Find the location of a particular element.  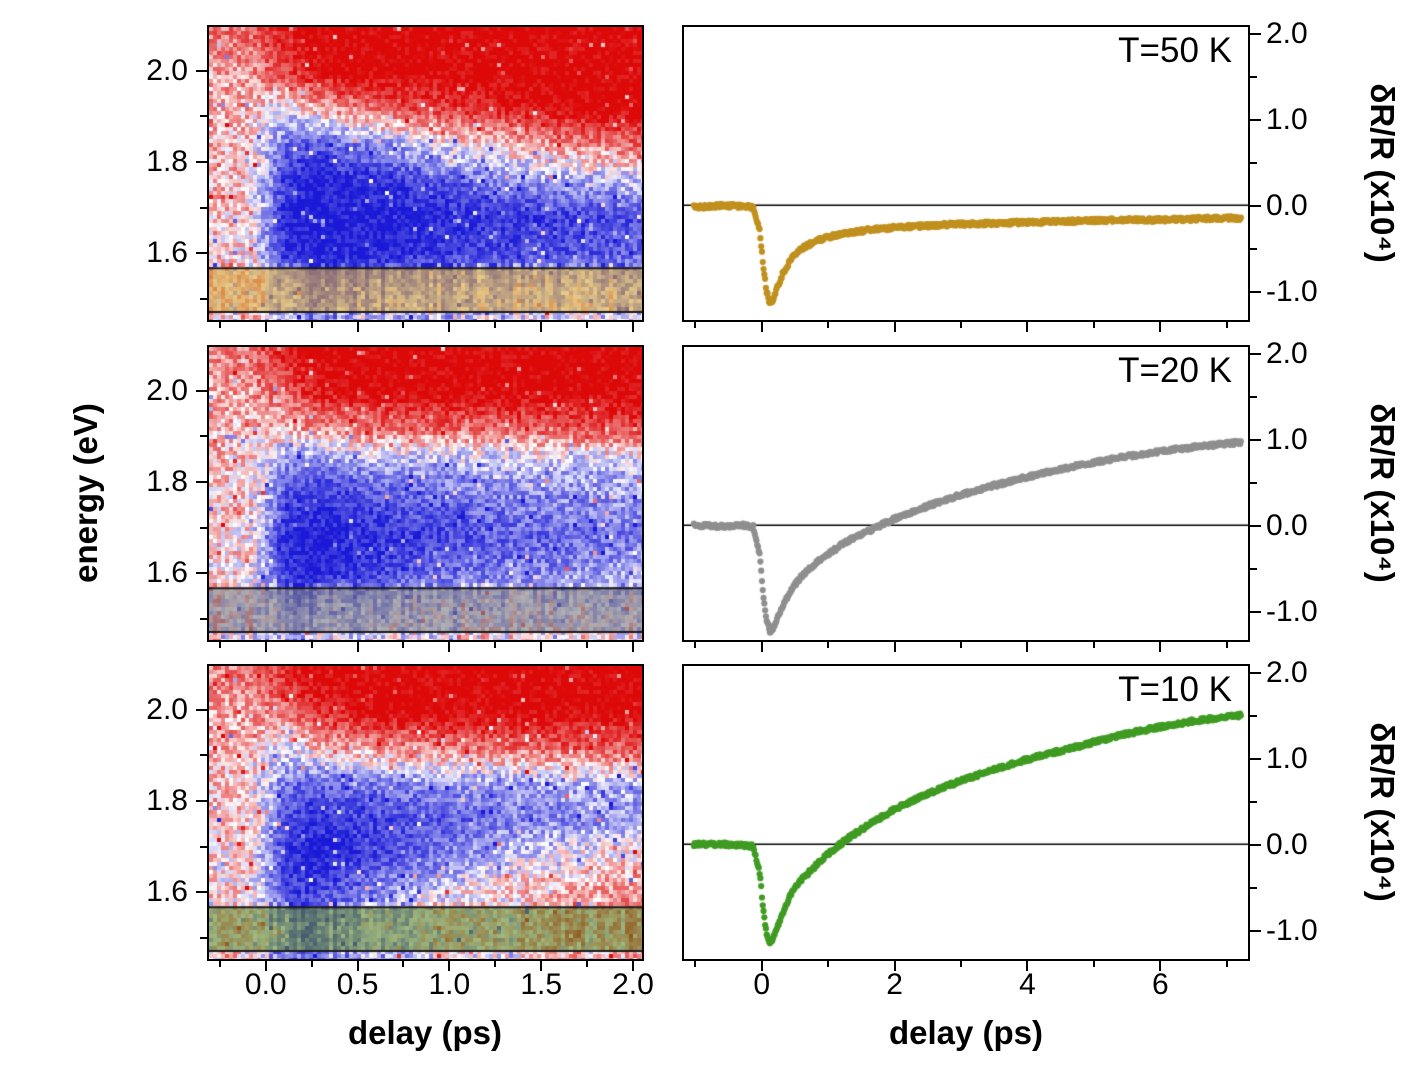

heatmap-x-tick-label: 2.0 is located at coordinates (633, 984).